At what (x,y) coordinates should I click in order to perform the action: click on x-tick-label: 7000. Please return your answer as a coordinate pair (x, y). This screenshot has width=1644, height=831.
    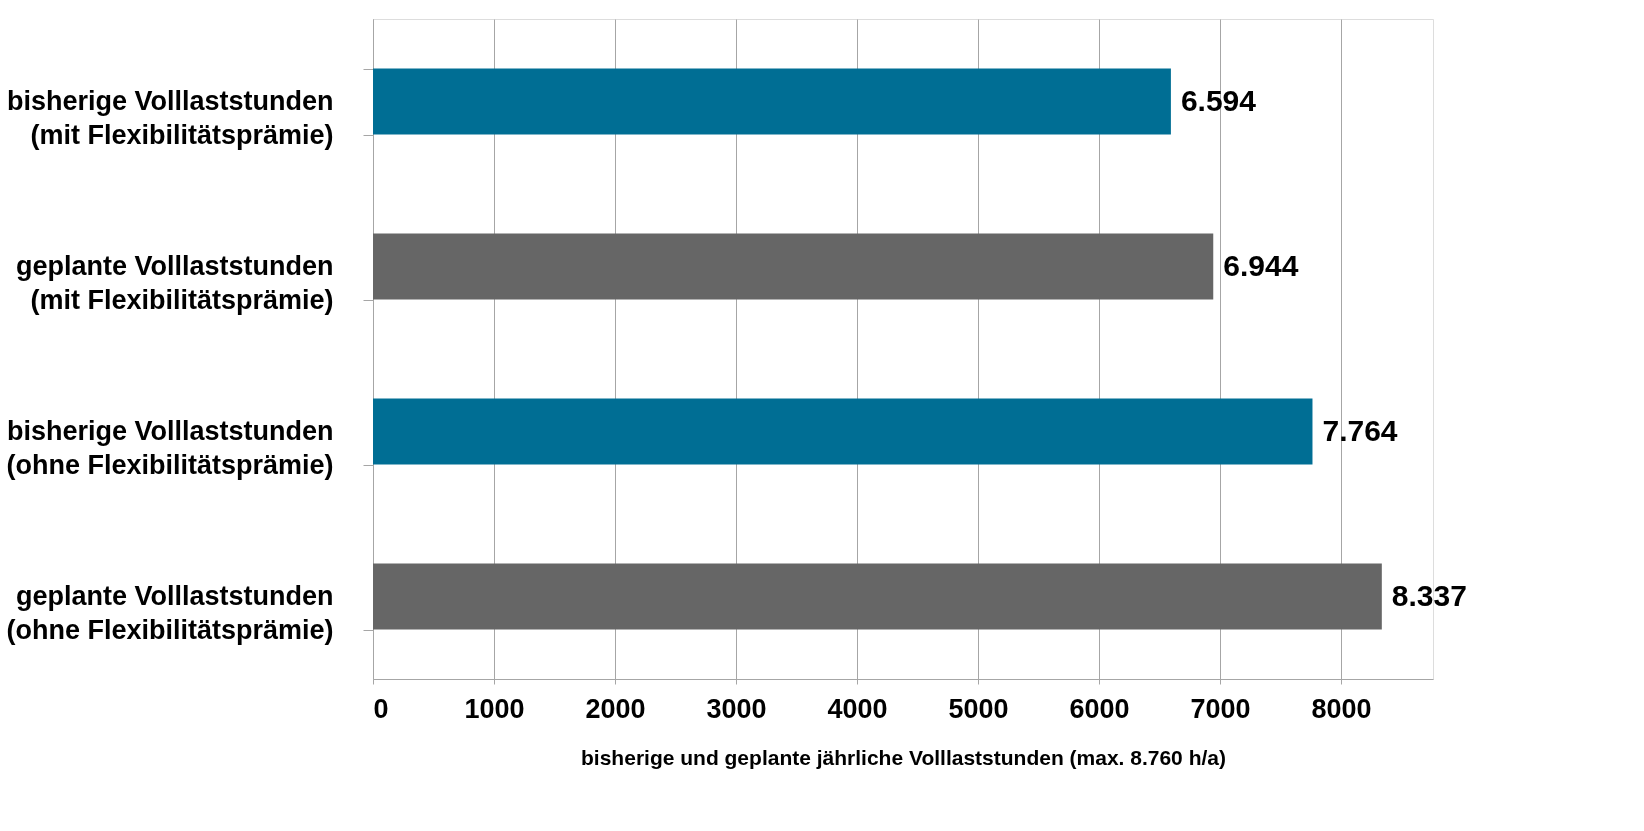
    Looking at the image, I should click on (1220, 708).